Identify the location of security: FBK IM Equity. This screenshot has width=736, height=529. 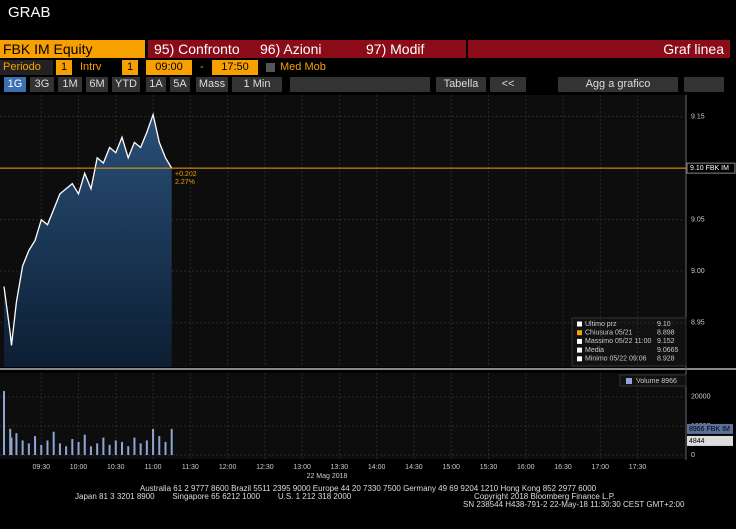
(72, 49).